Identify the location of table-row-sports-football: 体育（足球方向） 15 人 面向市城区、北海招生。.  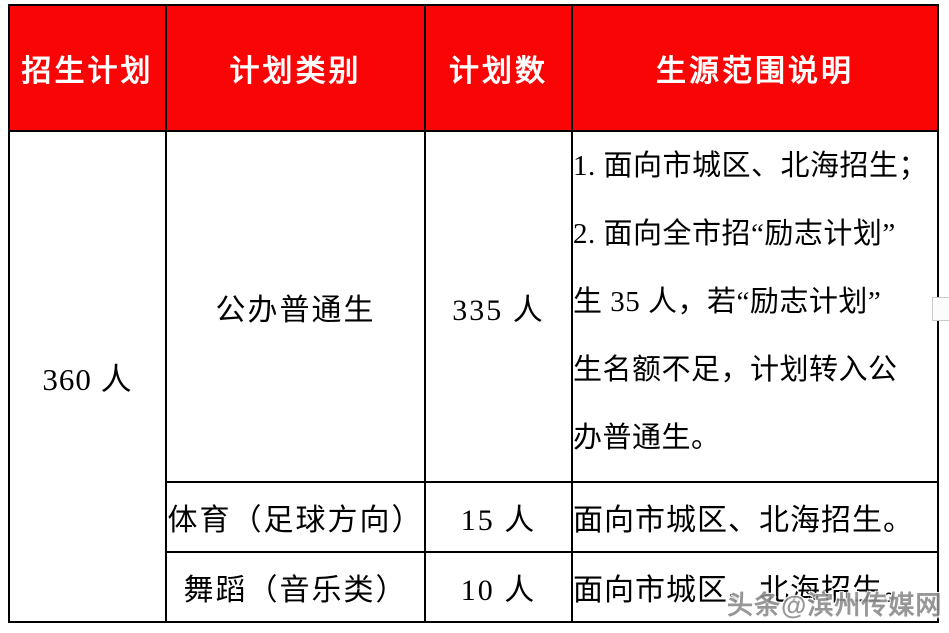
(474, 517).